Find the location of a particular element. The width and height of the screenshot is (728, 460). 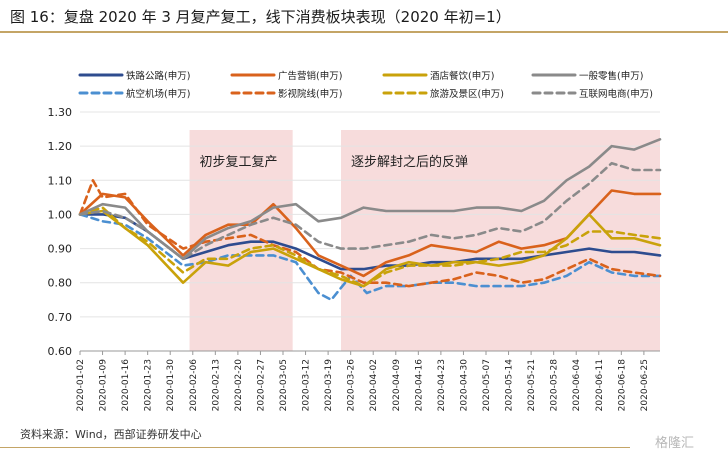

source-note: 资料来源：Wind，西部证券研发中心 is located at coordinates (111, 434).